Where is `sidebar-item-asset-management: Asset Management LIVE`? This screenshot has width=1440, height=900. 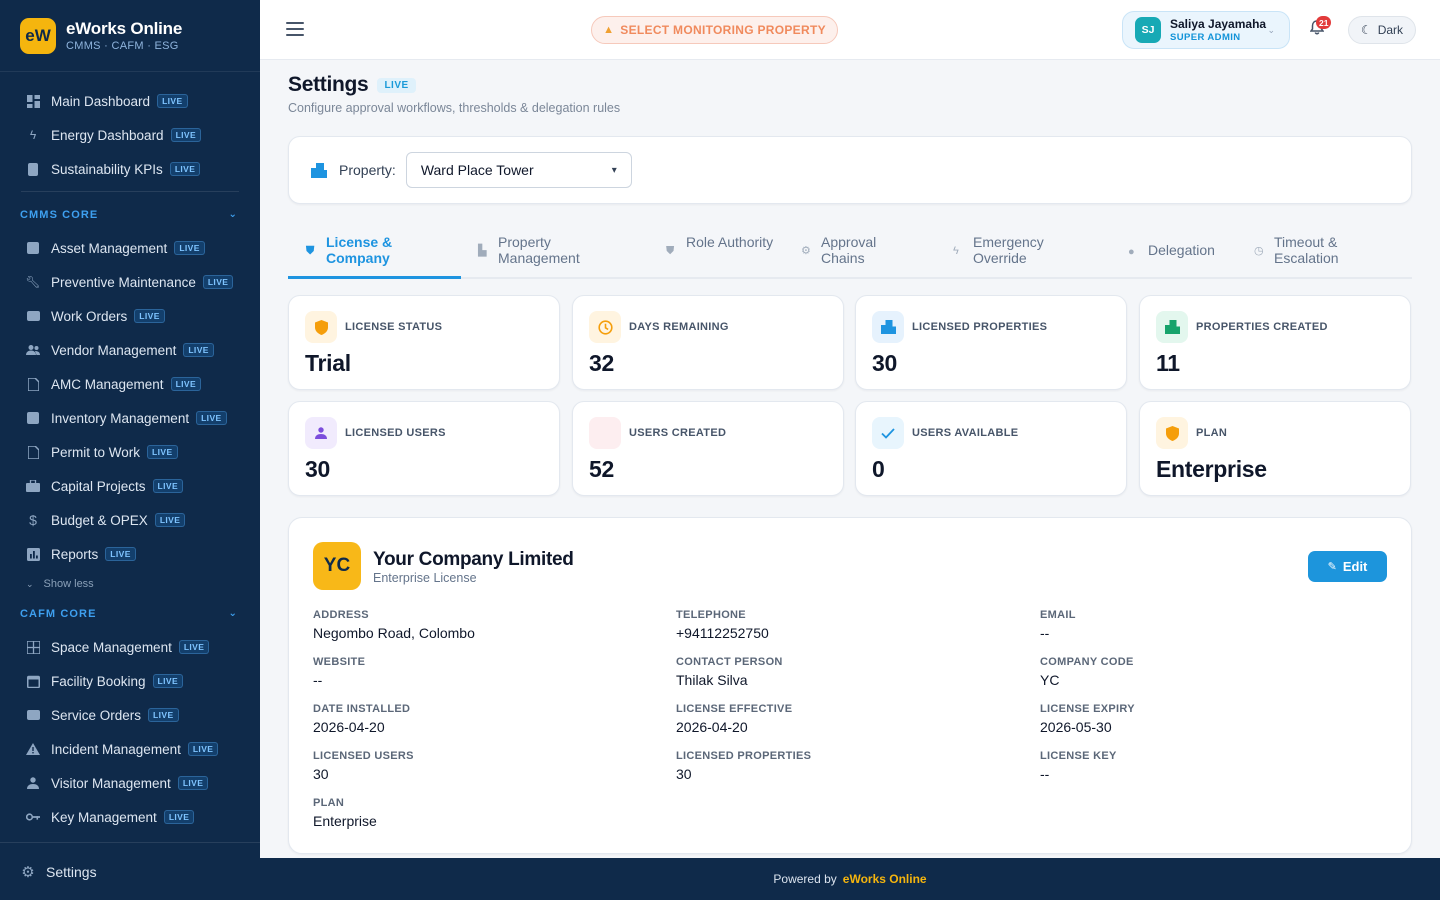
sidebar-item-asset-management: Asset Management LIVE is located at coordinates (130, 248).